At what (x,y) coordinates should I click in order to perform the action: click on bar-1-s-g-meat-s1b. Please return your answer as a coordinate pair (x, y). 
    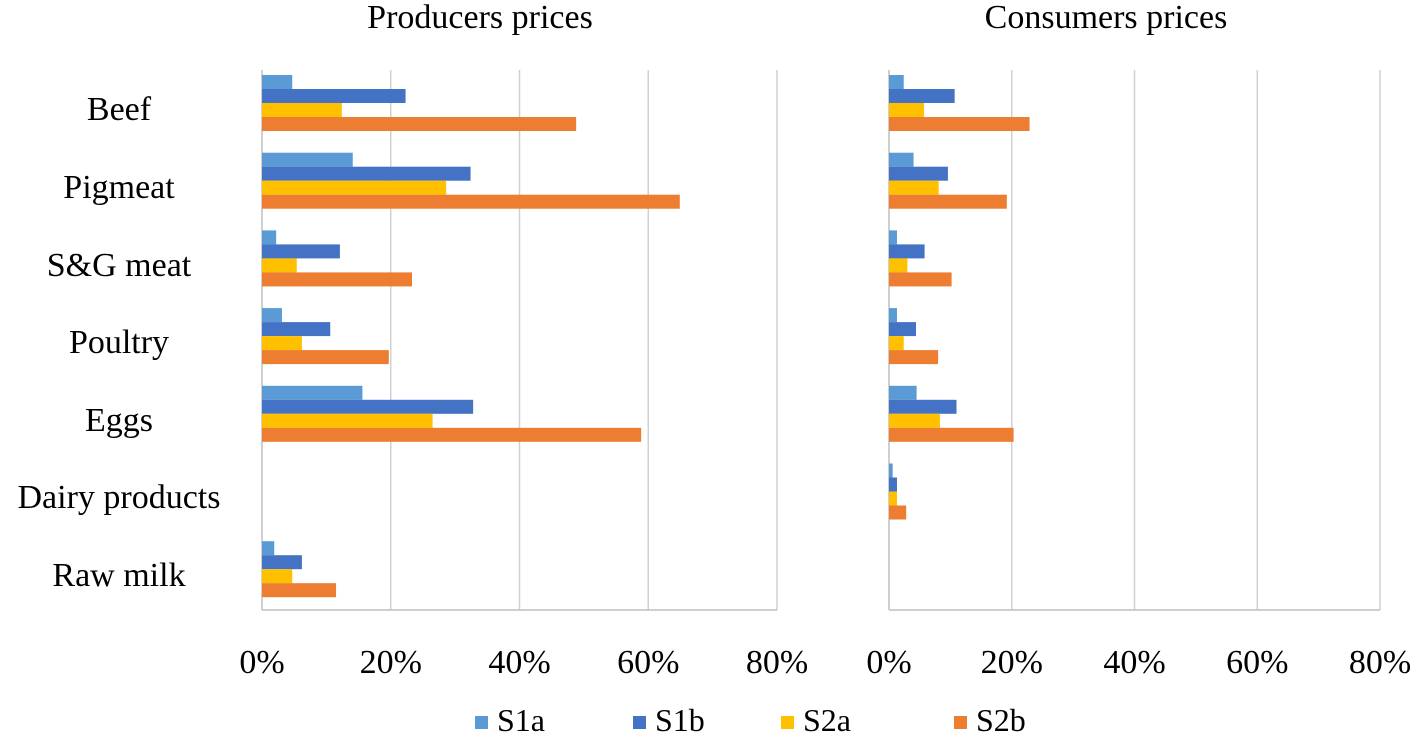
    Looking at the image, I should click on (907, 251).